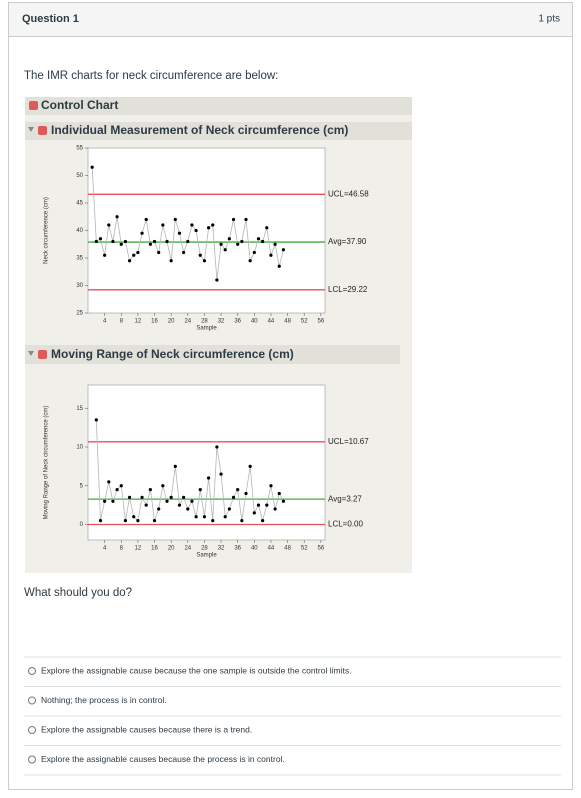 The width and height of the screenshot is (581, 798). I want to click on x-tick-label: 32, so click(221, 322).